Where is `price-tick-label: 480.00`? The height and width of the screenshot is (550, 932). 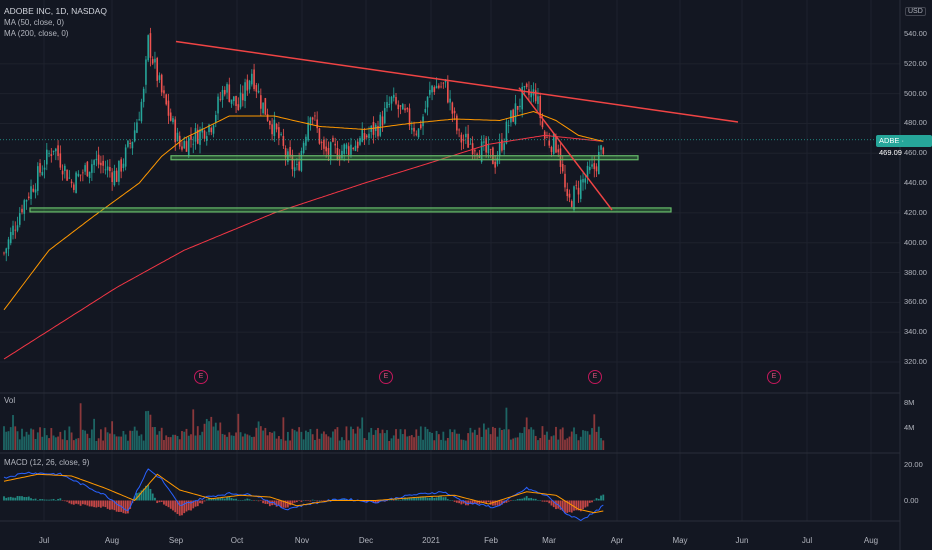
price-tick-label: 480.00 is located at coordinates (915, 123).